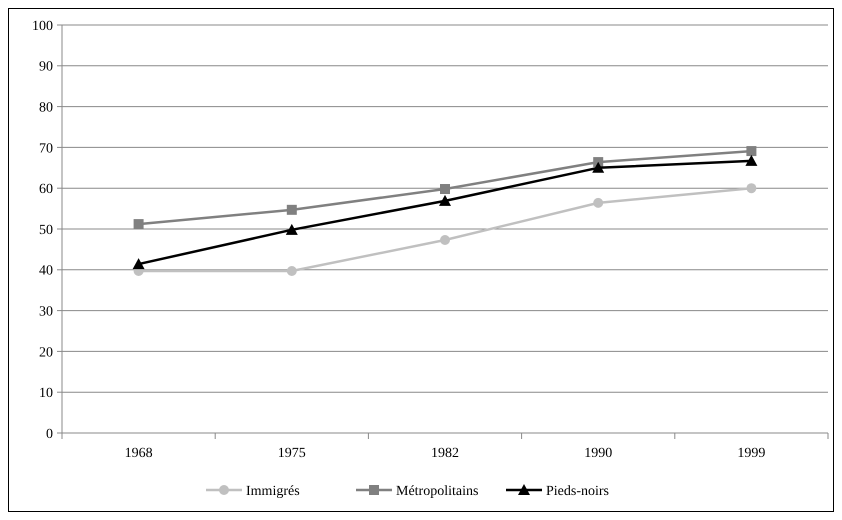 This screenshot has height=520, width=842. I want to click on y-tick-label: 100, so click(42, 26).